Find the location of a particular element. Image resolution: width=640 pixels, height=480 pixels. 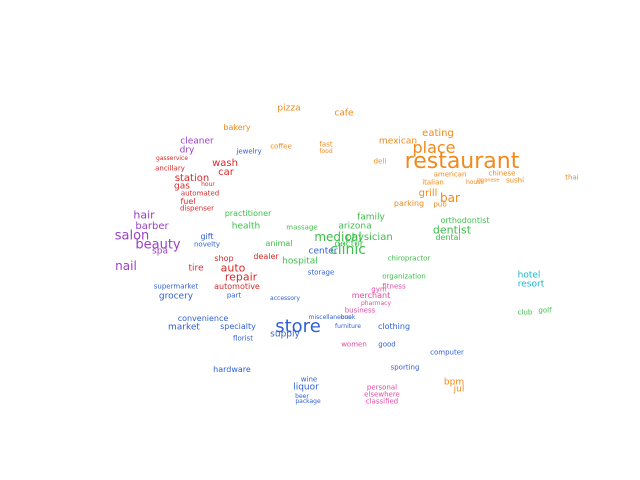

word-supply: supply is located at coordinates (285, 334).